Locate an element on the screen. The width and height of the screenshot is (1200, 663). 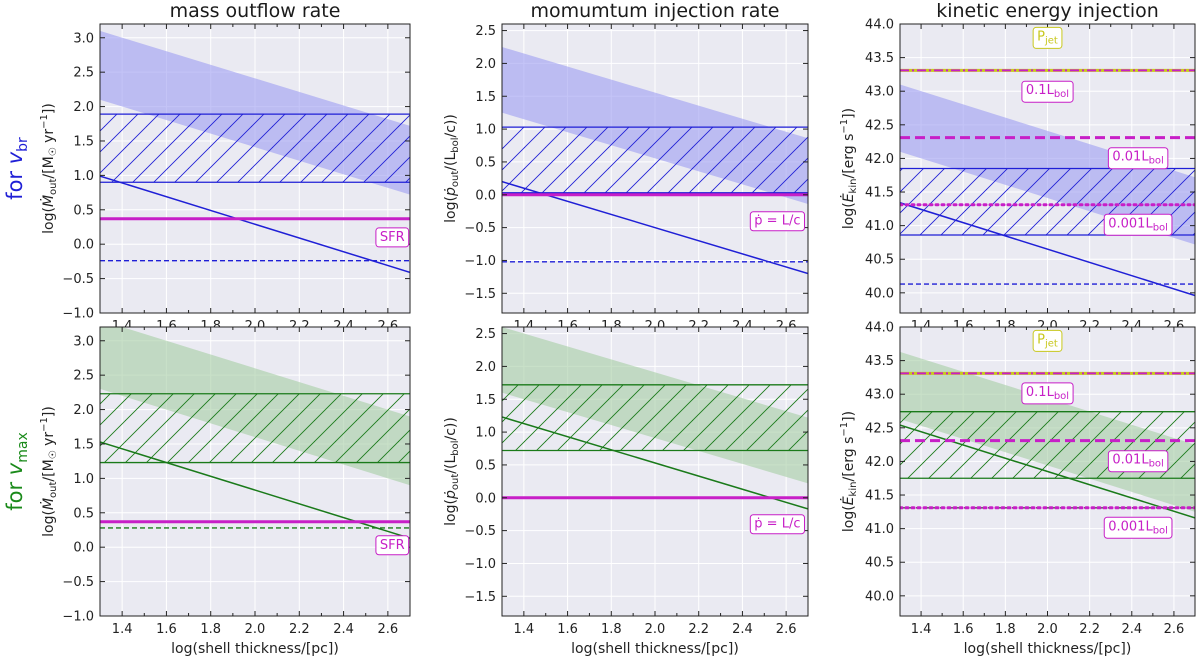
y-tick-label: 3.0 is located at coordinates (83, 341).